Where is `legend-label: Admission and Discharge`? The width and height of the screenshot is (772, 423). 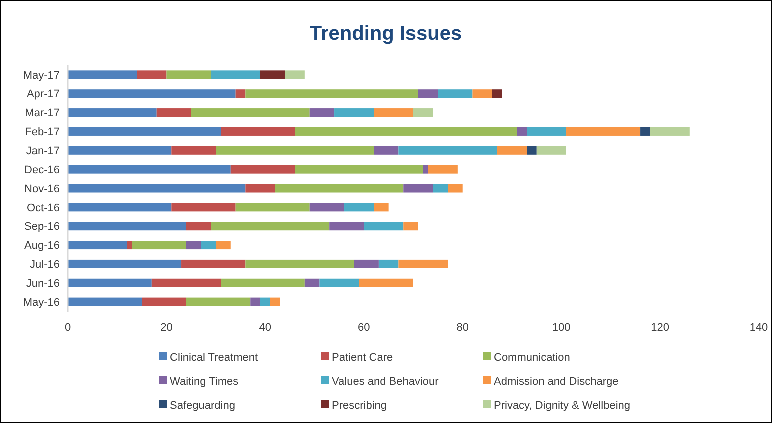 legend-label: Admission and Discharge is located at coordinates (556, 382).